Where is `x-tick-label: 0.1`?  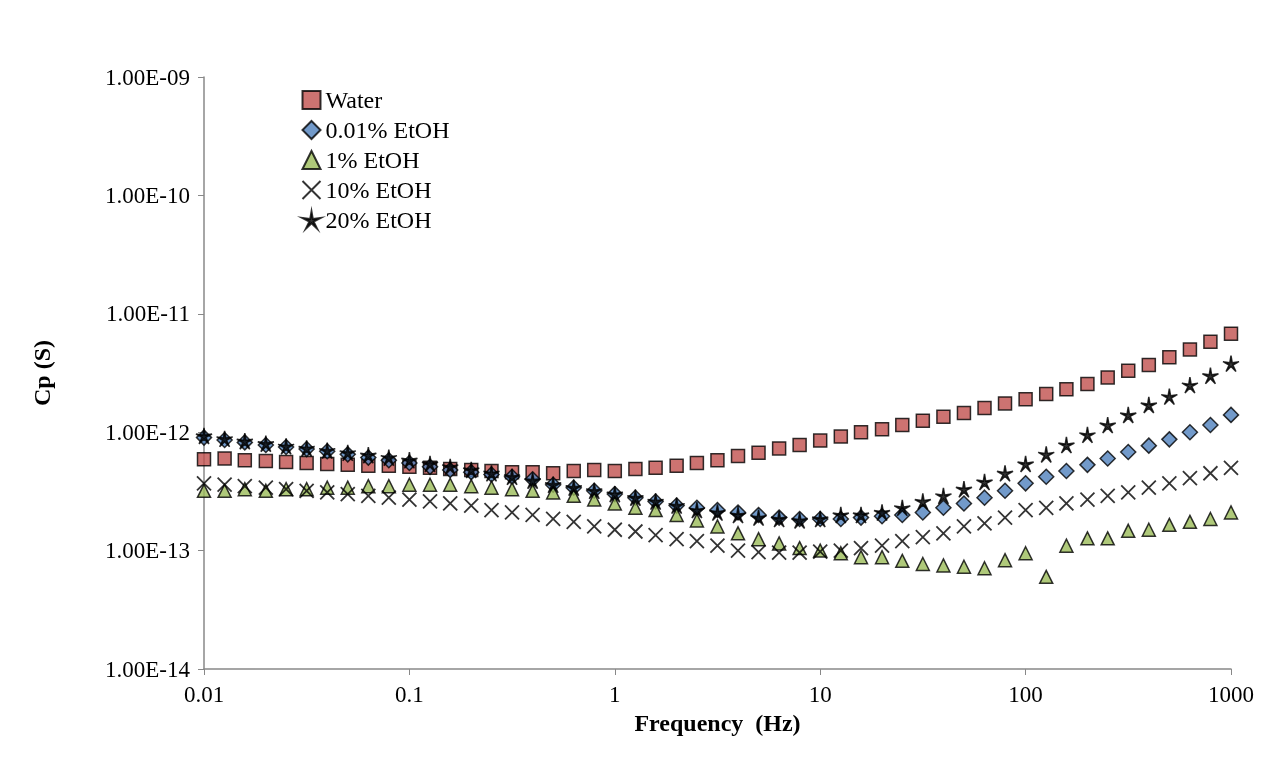
x-tick-label: 0.1 is located at coordinates (409, 694).